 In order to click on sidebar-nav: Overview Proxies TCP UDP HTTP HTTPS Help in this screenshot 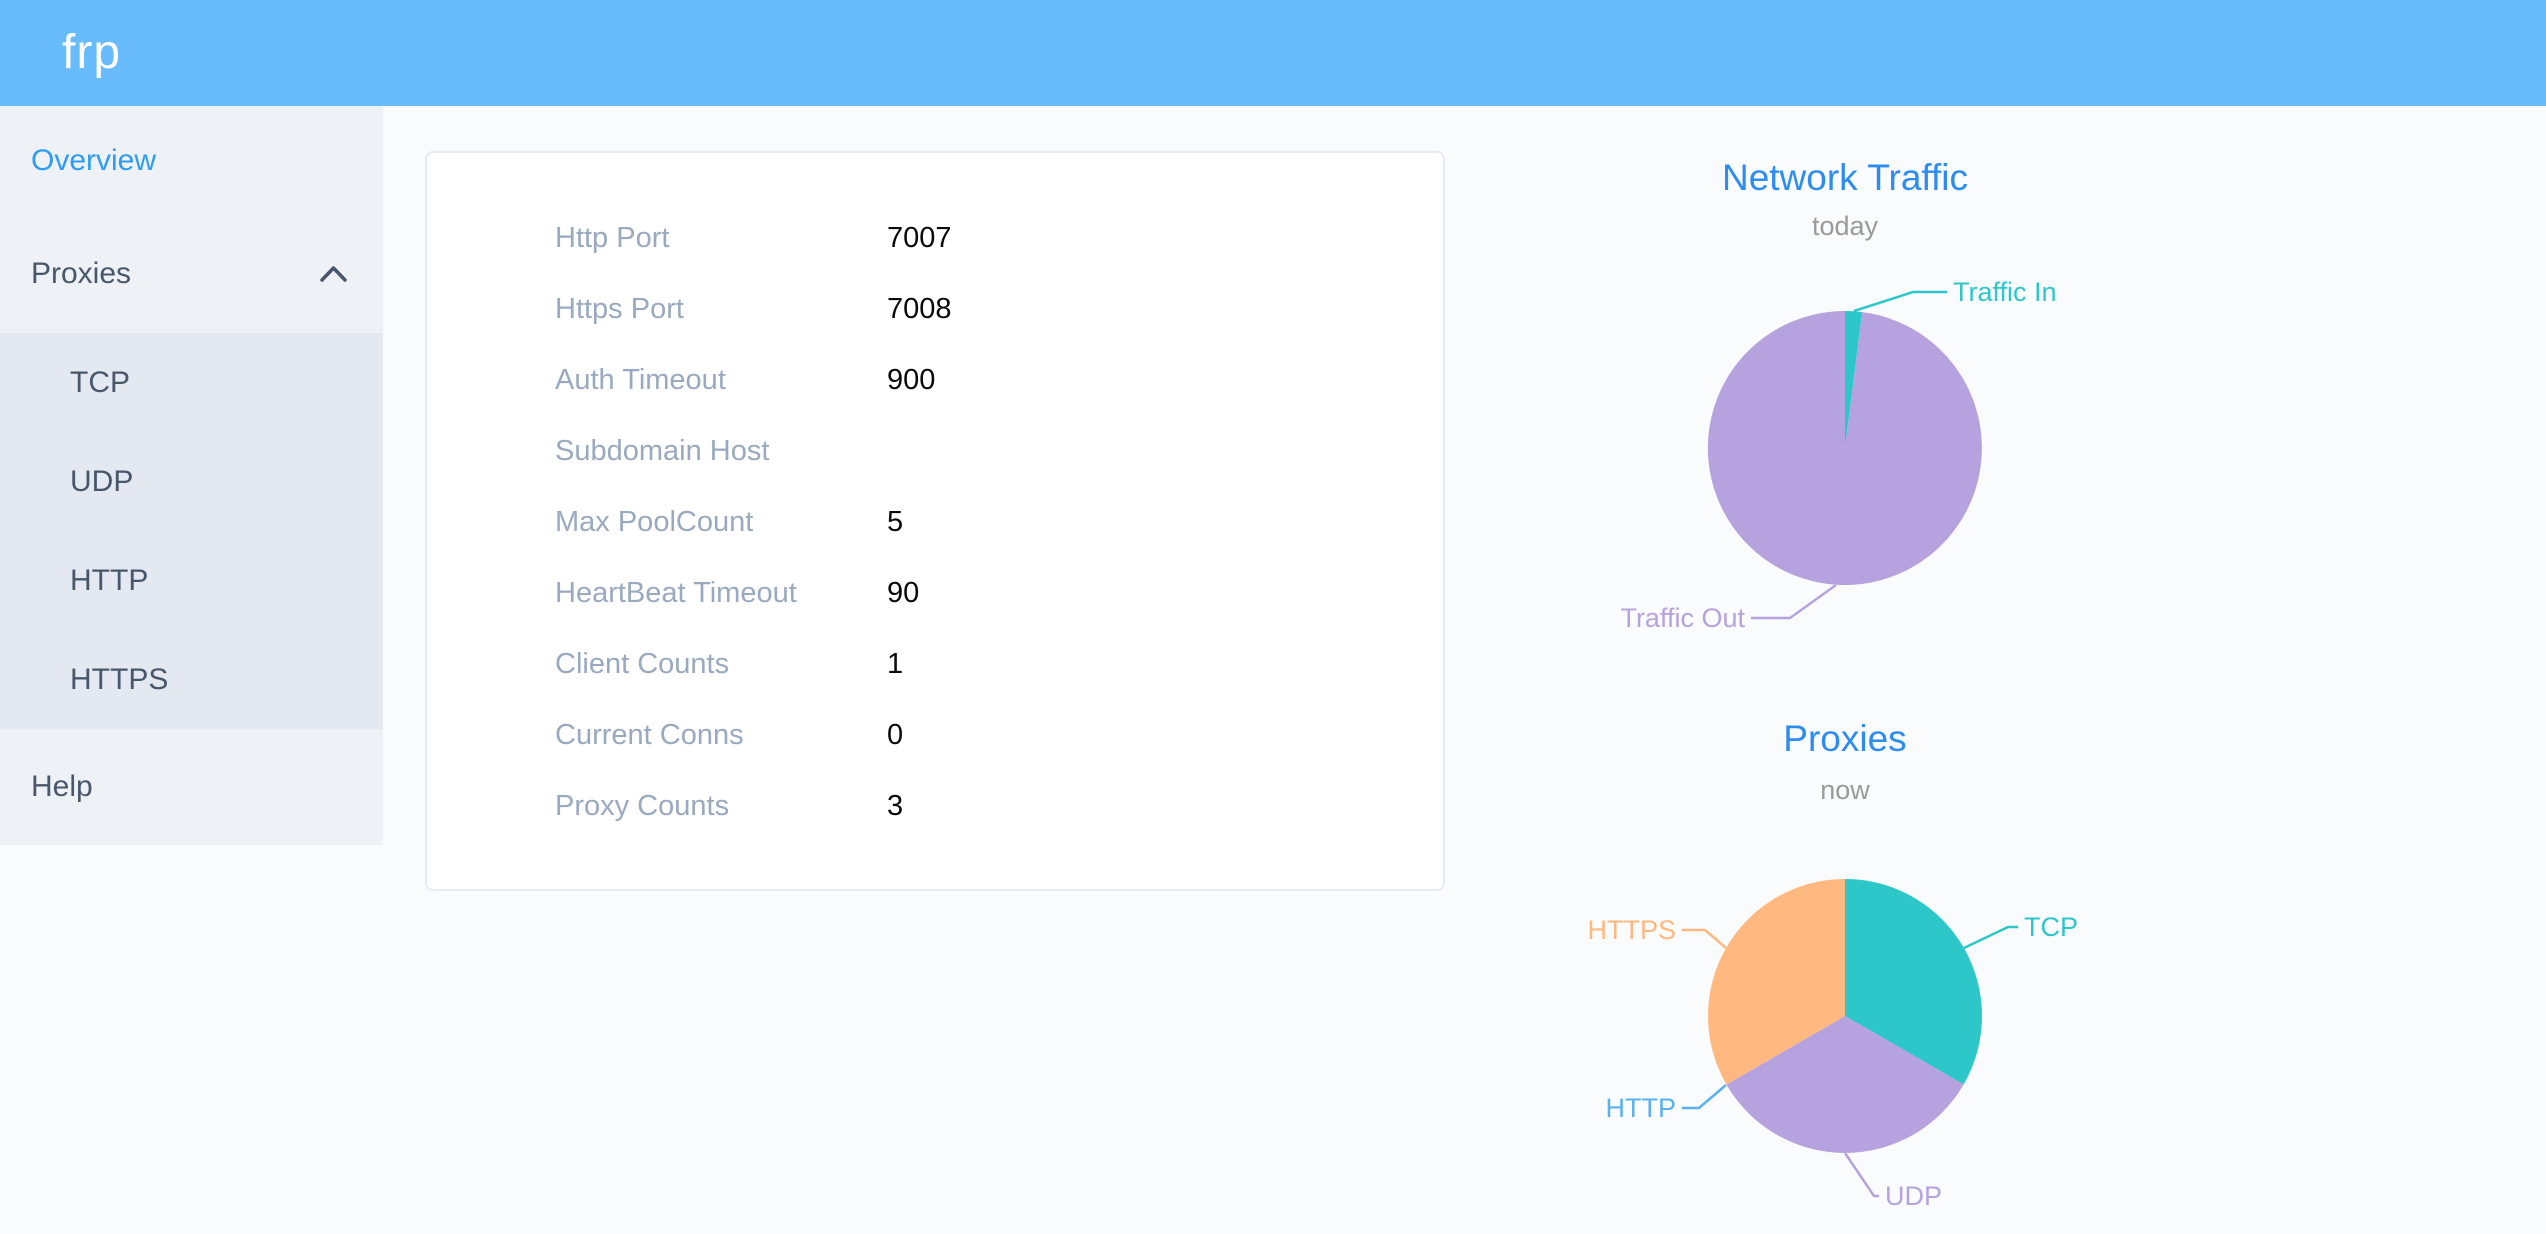, I will do `click(191, 475)`.